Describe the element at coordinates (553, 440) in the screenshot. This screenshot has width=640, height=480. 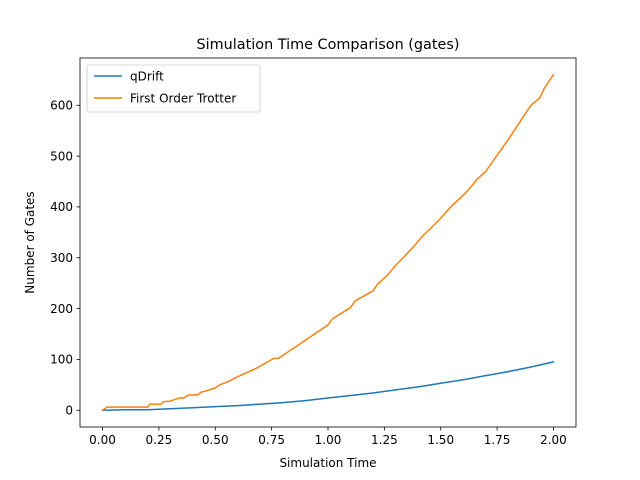
I see `x-tick-label: 2.00` at that location.